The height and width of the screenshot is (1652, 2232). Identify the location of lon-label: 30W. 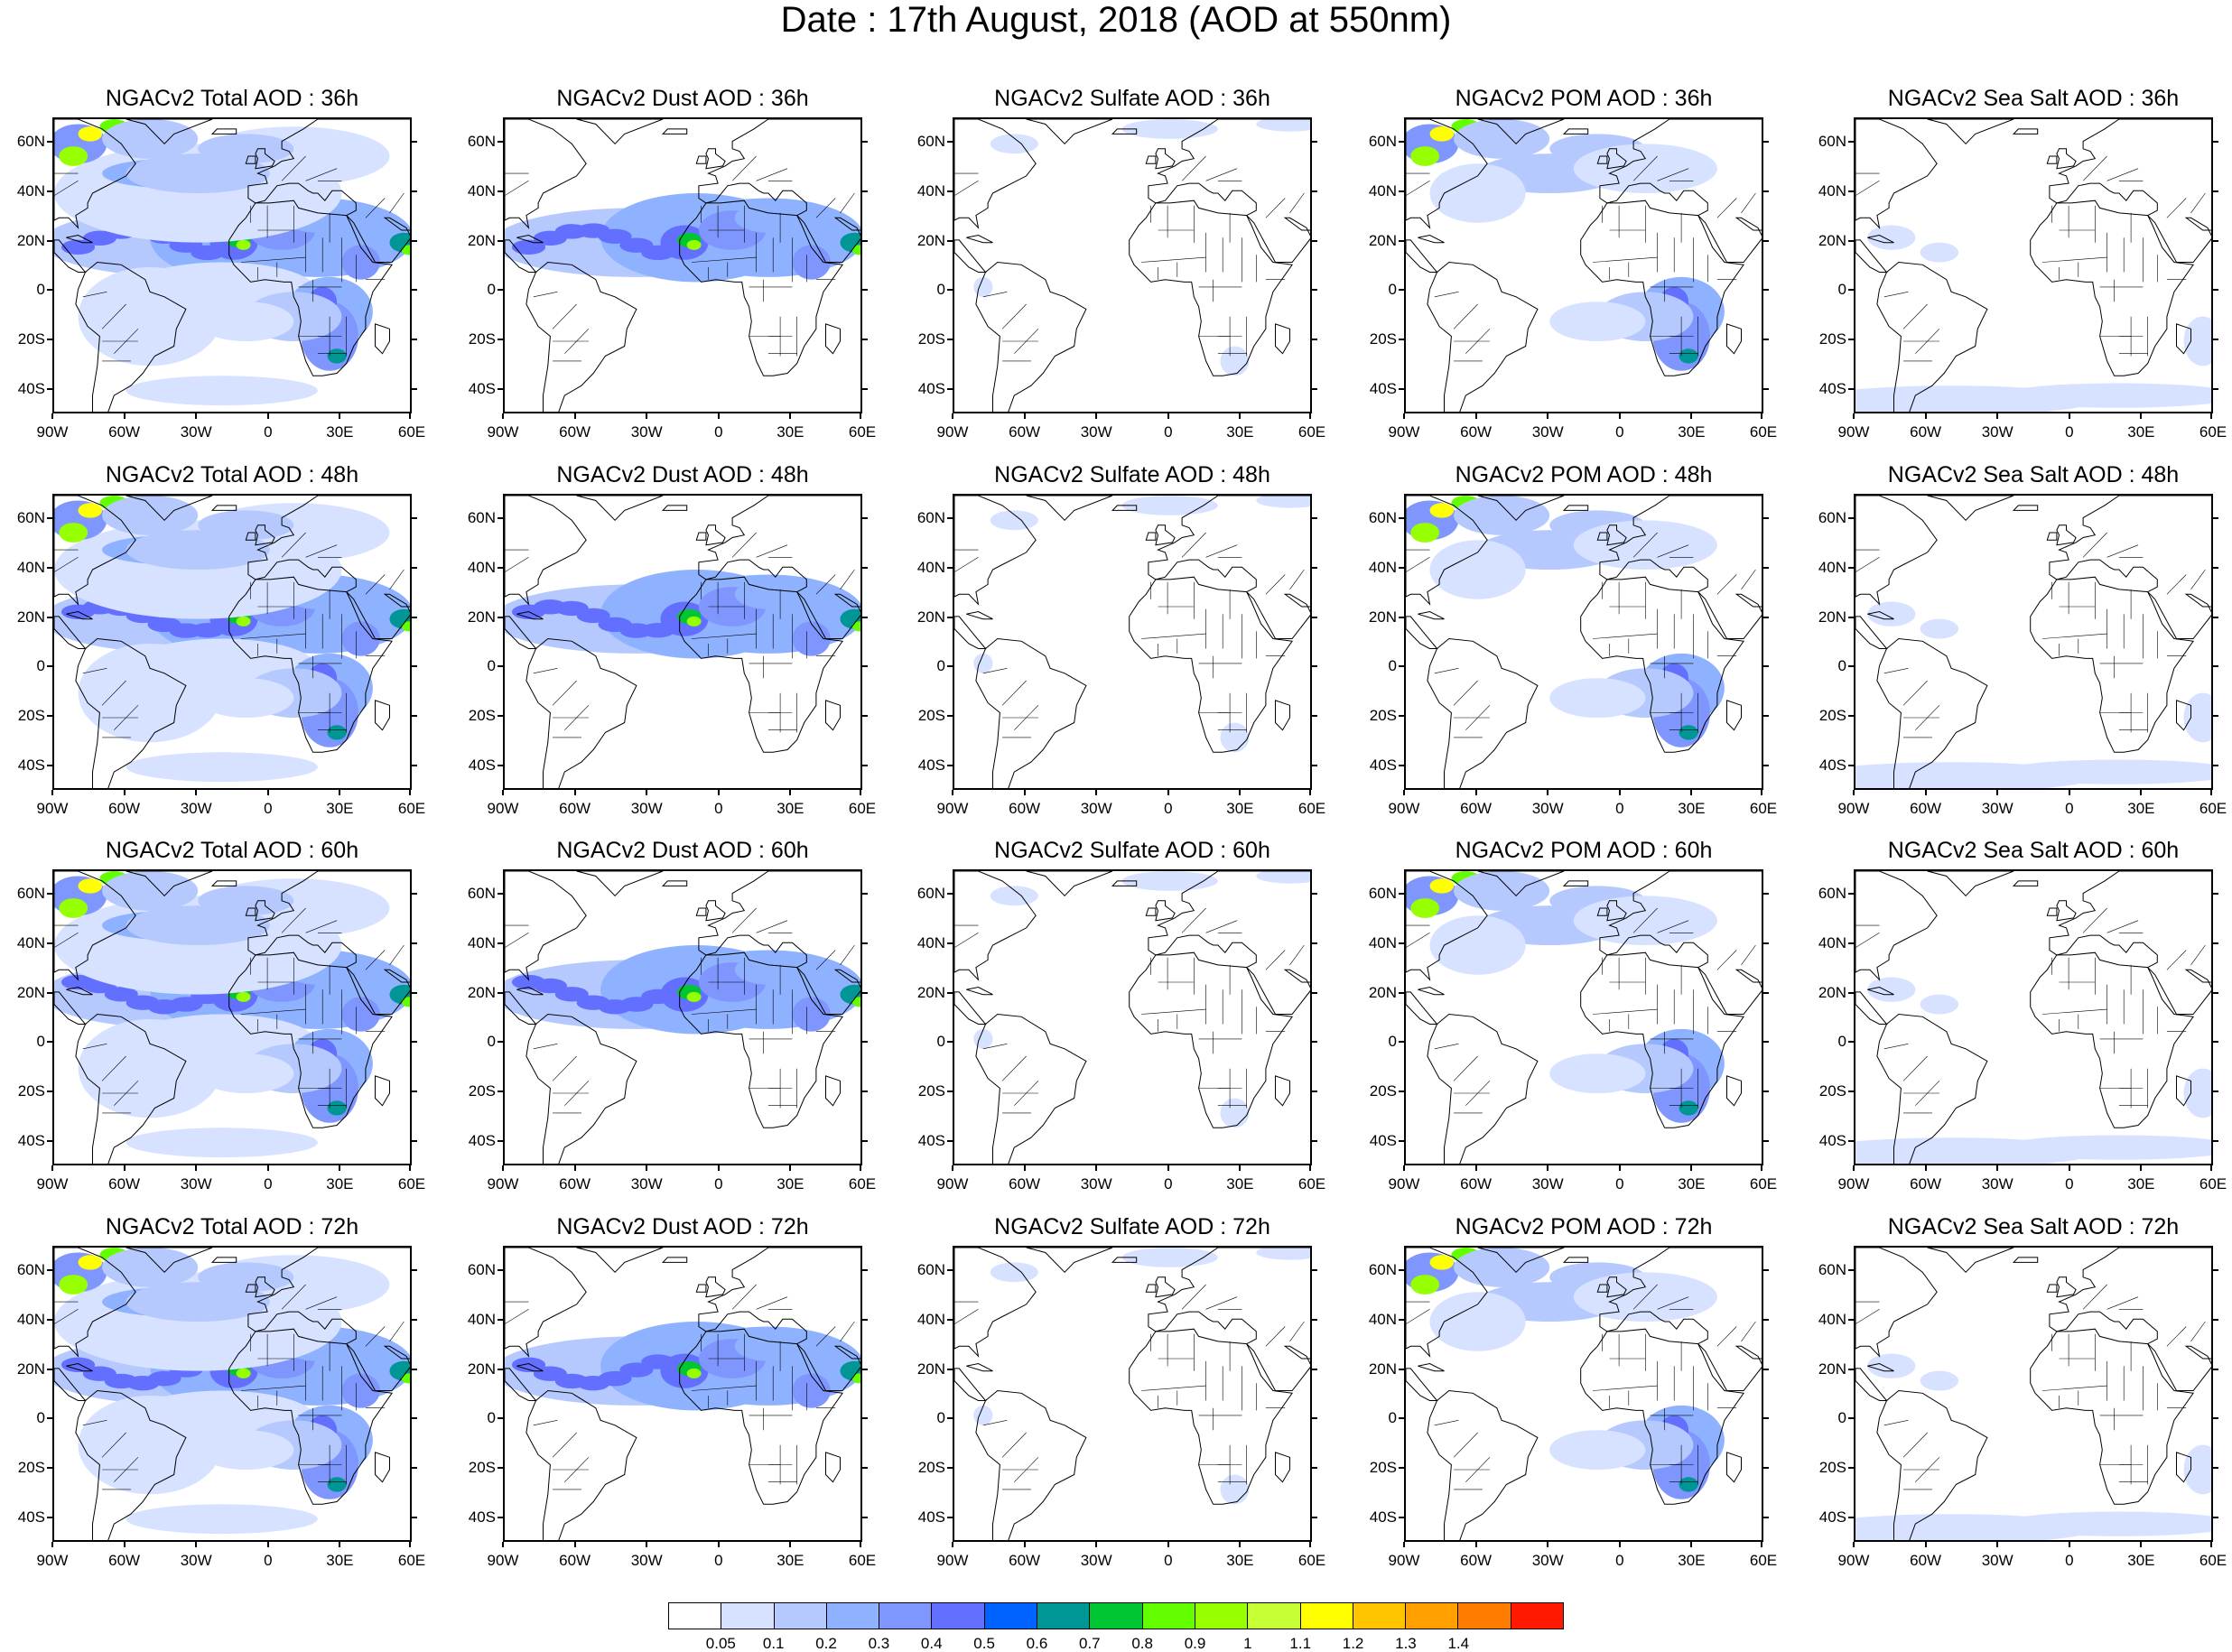
(1096, 1560).